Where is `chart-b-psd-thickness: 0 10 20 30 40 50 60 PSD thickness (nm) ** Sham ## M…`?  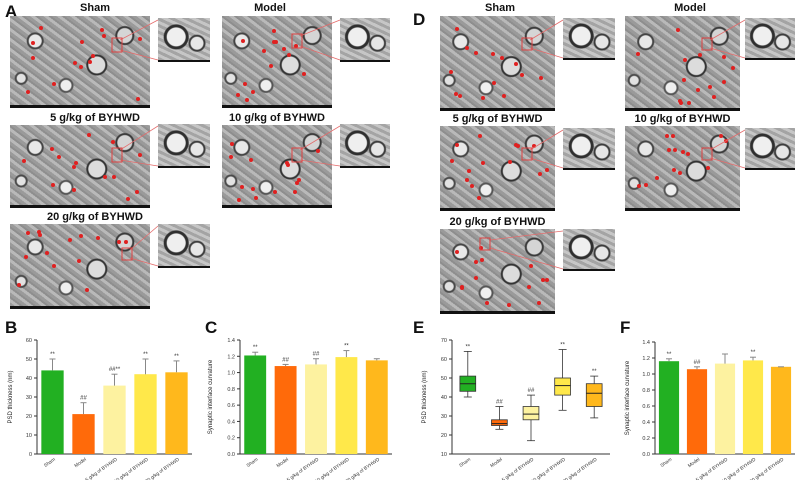 chart-b-psd-thickness: 0 10 20 30 40 50 60 PSD thickness (nm) ** Sham ## M… is located at coordinates (100, 409).